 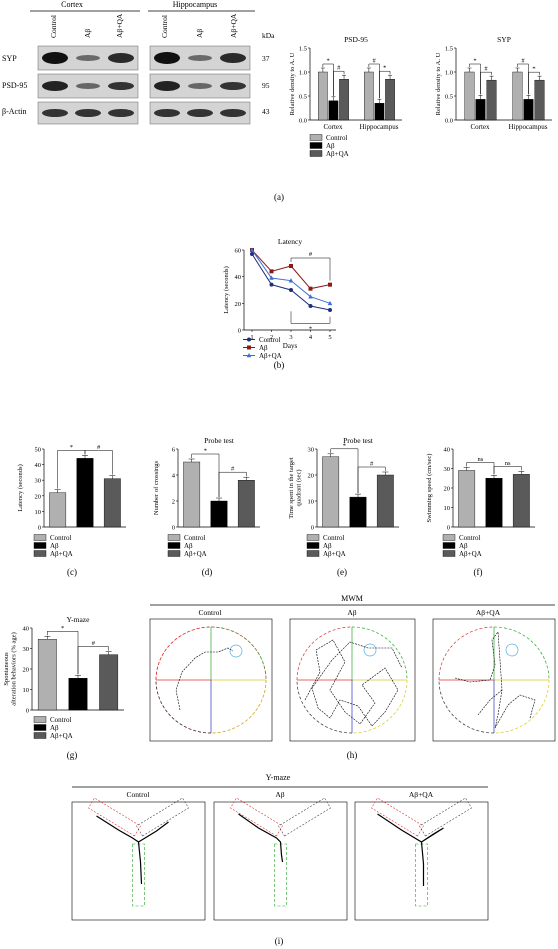 I want to click on panel-label-a: (a), so click(x=279, y=197).